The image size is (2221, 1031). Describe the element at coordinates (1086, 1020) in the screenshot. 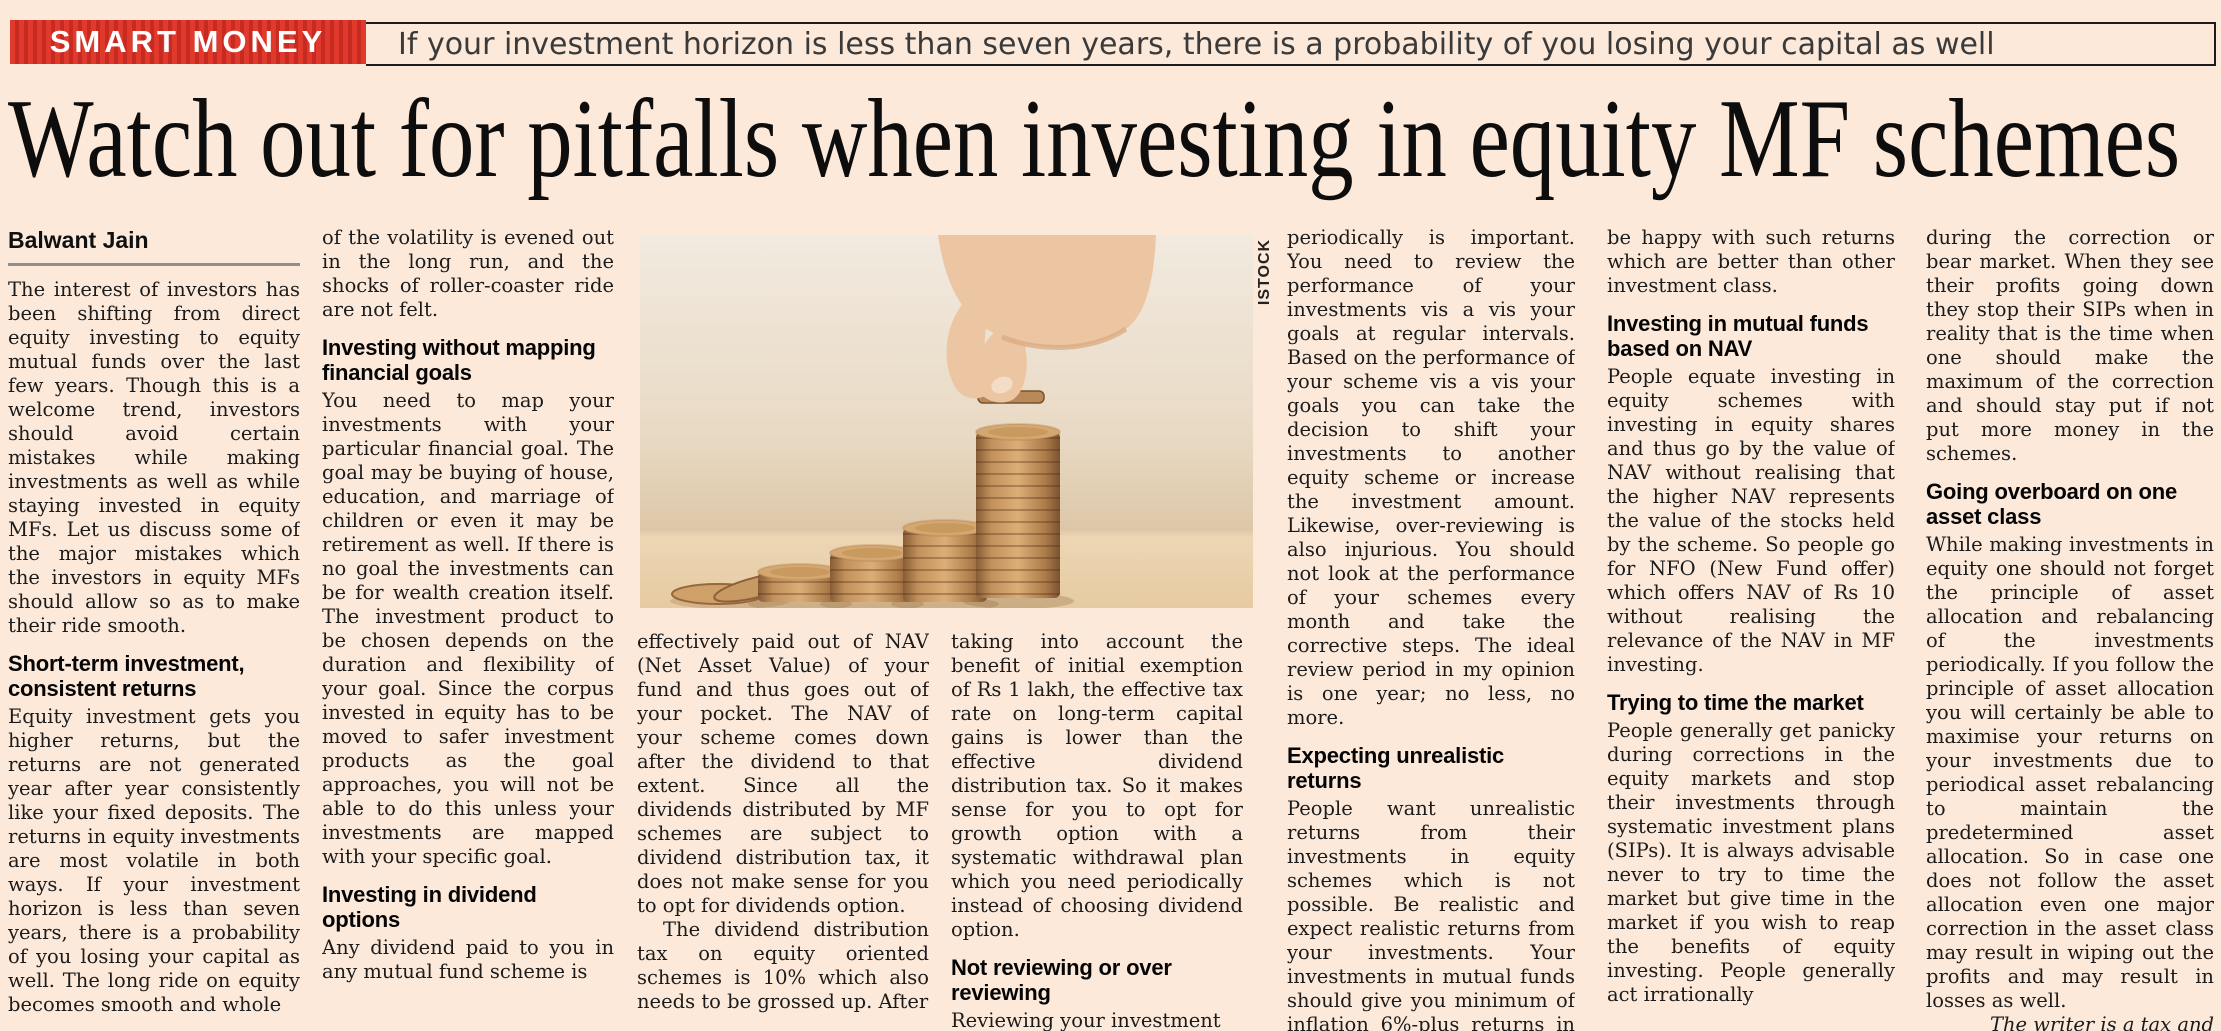

I see `body-paragraph: Reviewing your investment` at that location.